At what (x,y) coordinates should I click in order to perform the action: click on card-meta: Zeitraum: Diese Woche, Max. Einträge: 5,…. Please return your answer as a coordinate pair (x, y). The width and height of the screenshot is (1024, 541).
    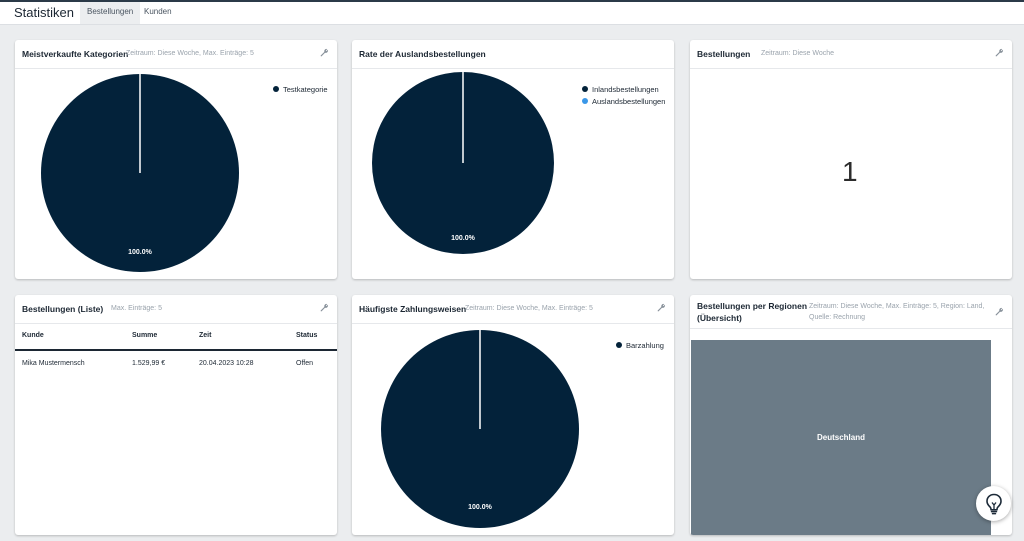
    Looking at the image, I should click on (897, 312).